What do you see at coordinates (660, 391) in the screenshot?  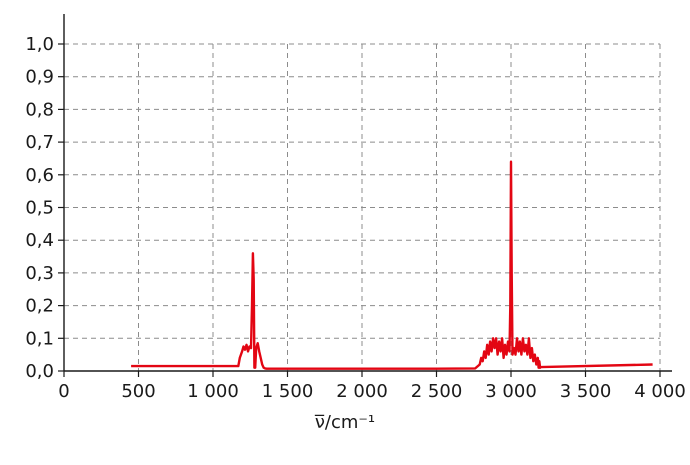 I see `x-tick-label: 4 000` at bounding box center [660, 391].